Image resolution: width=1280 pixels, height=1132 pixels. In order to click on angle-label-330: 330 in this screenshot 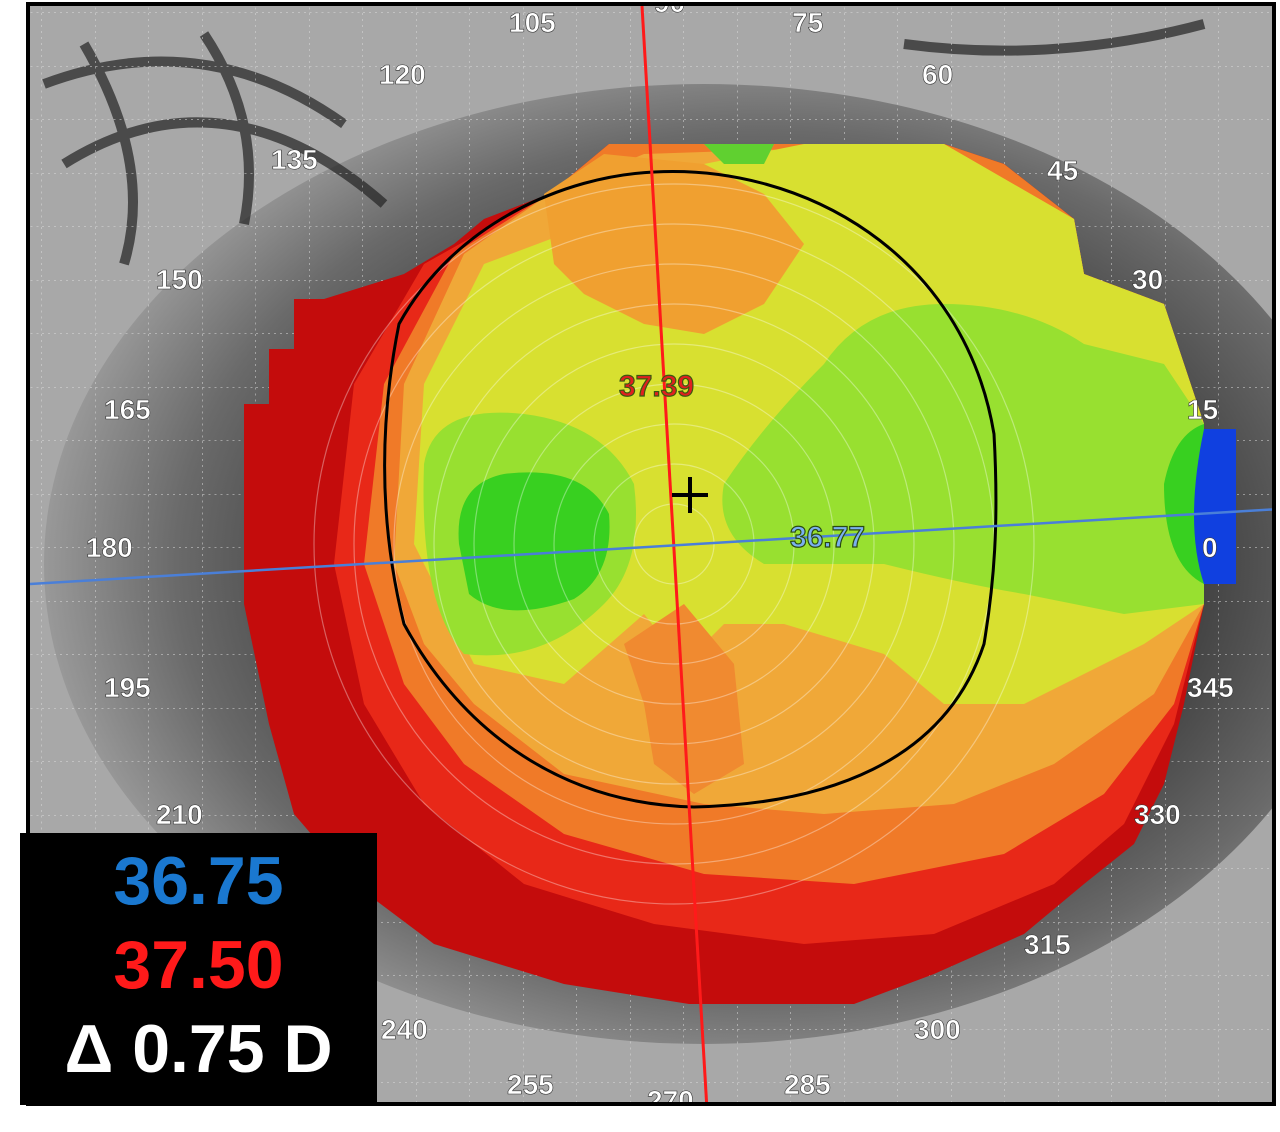, I will do `click(1157, 814)`.